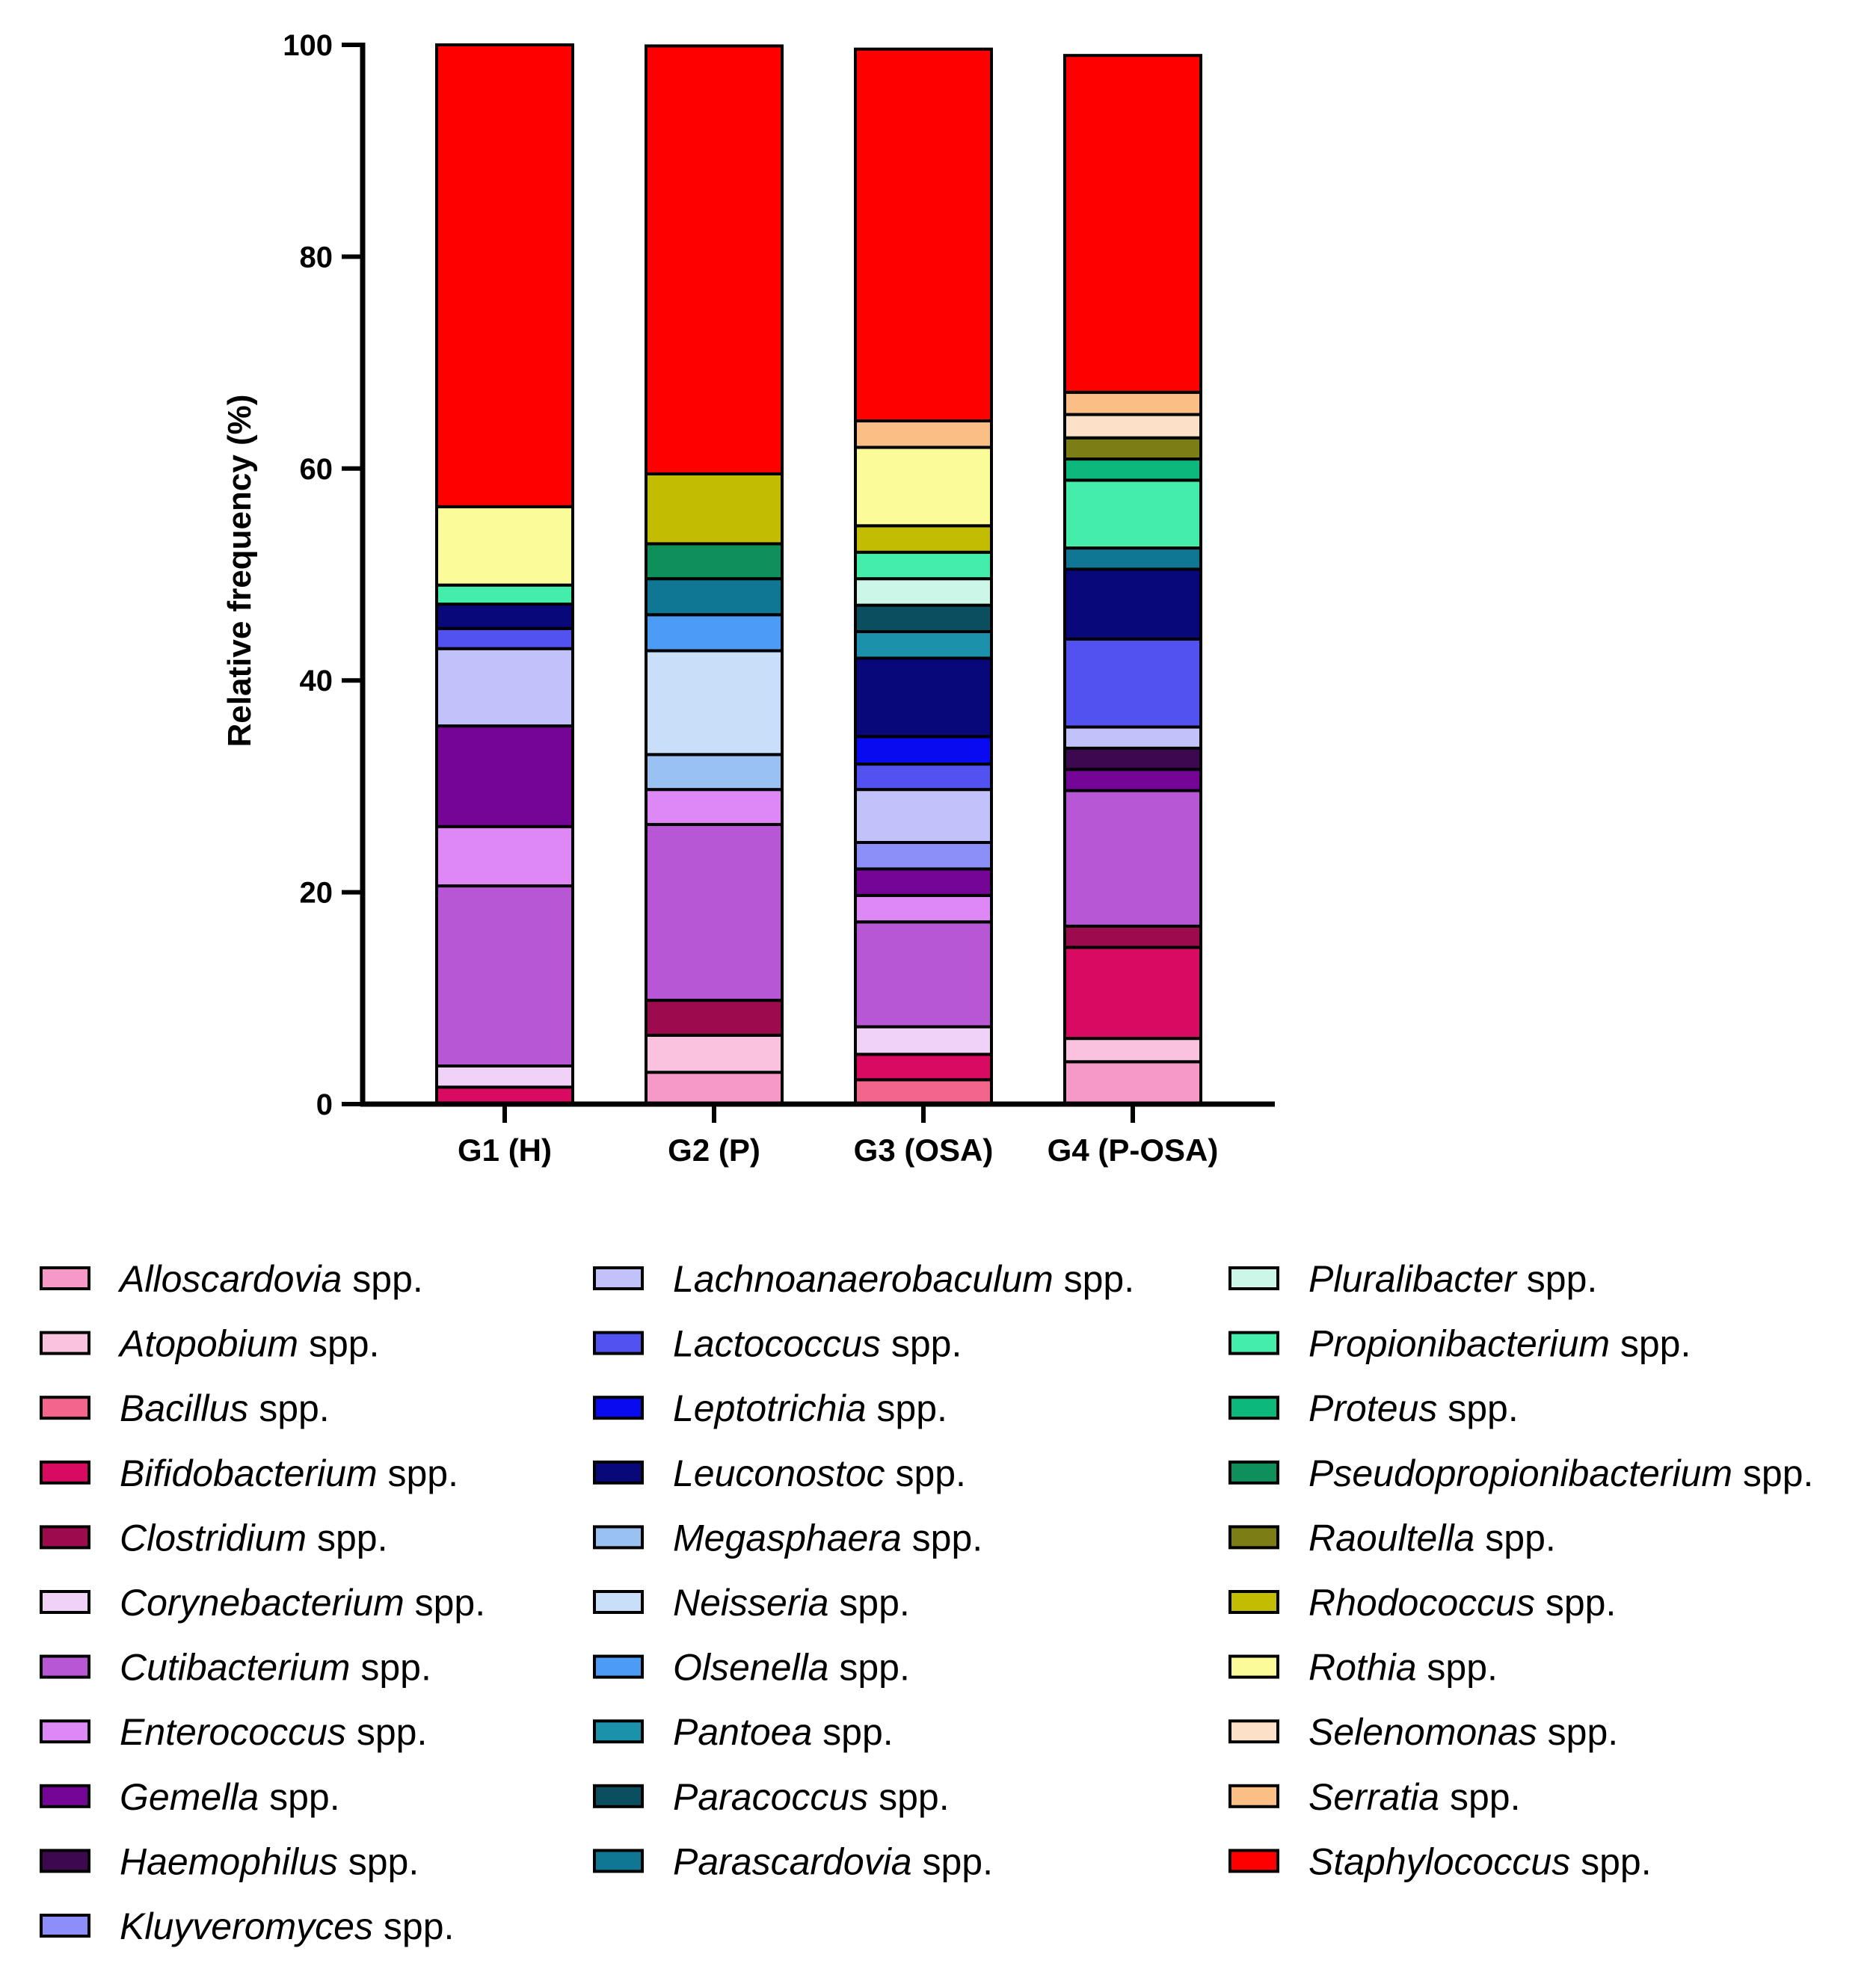 This screenshot has width=1876, height=1969. Describe the element at coordinates (225, 1408) in the screenshot. I see `legend-label: Bacillus spp.` at that location.